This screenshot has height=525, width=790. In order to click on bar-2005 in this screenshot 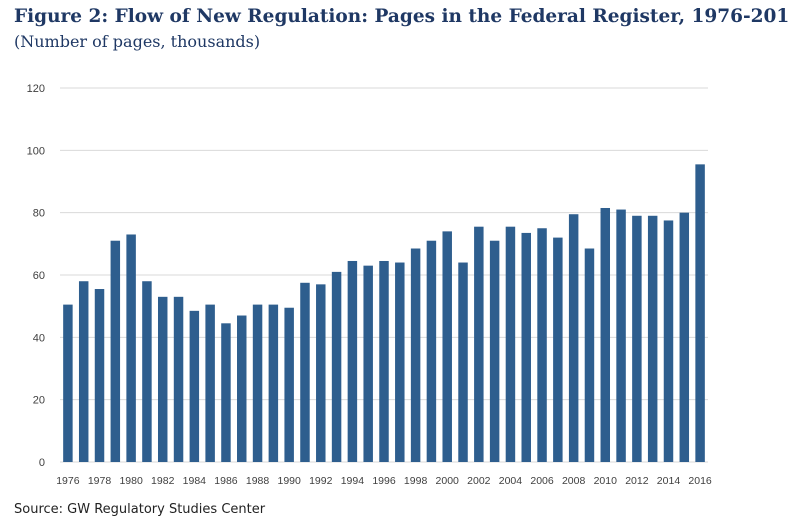, I will do `click(526, 347)`.